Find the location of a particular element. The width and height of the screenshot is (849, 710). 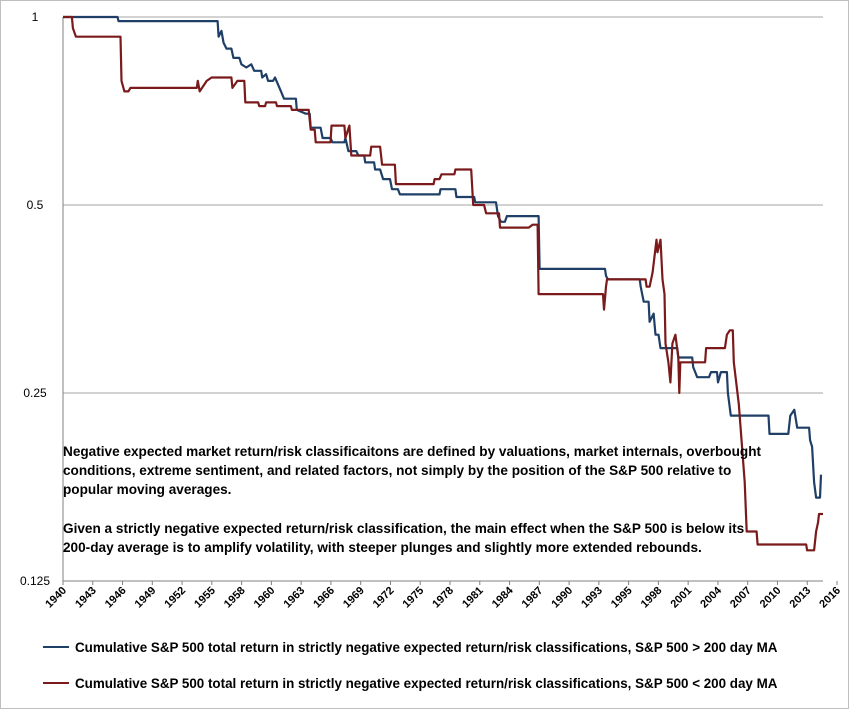

y-tick-label: 0.25 is located at coordinates (35, 393).